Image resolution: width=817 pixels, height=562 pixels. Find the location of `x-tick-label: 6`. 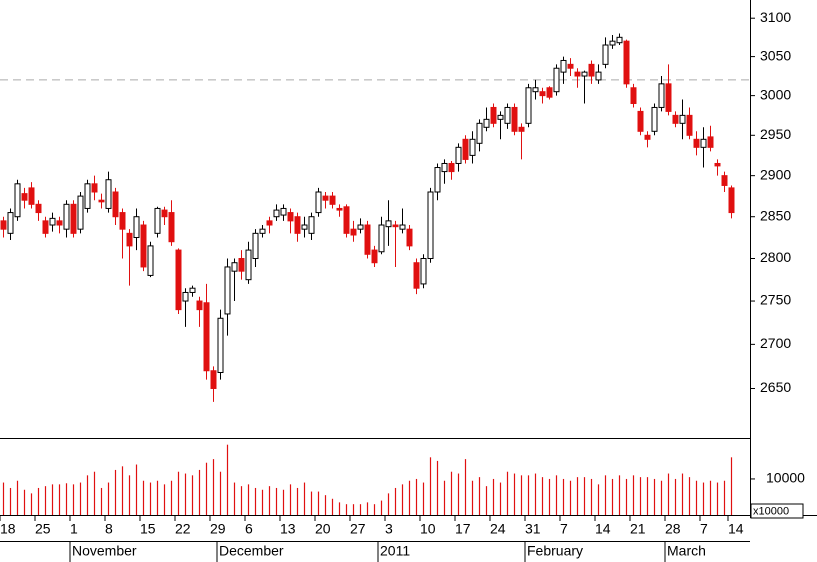

x-tick-label: 6 is located at coordinates (249, 529).